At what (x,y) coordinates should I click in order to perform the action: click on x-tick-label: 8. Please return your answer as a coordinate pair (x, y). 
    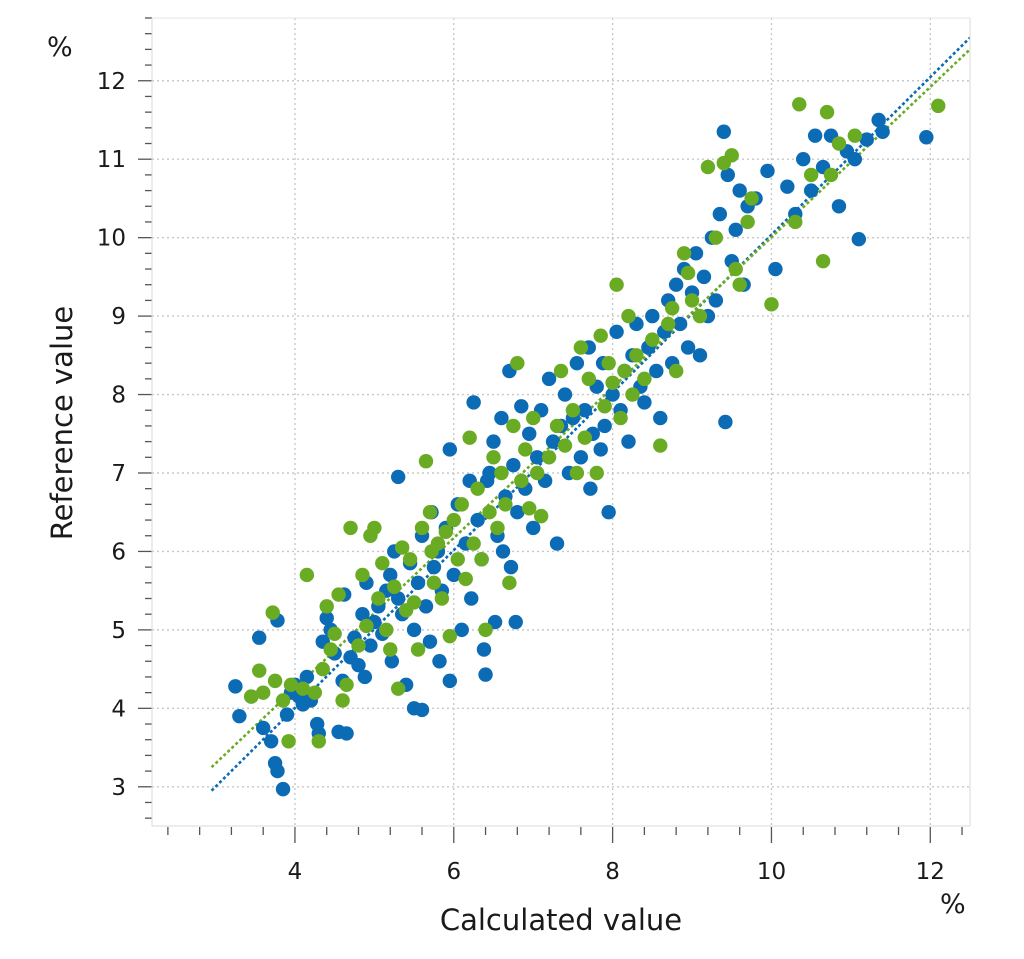
    Looking at the image, I should click on (612, 872).